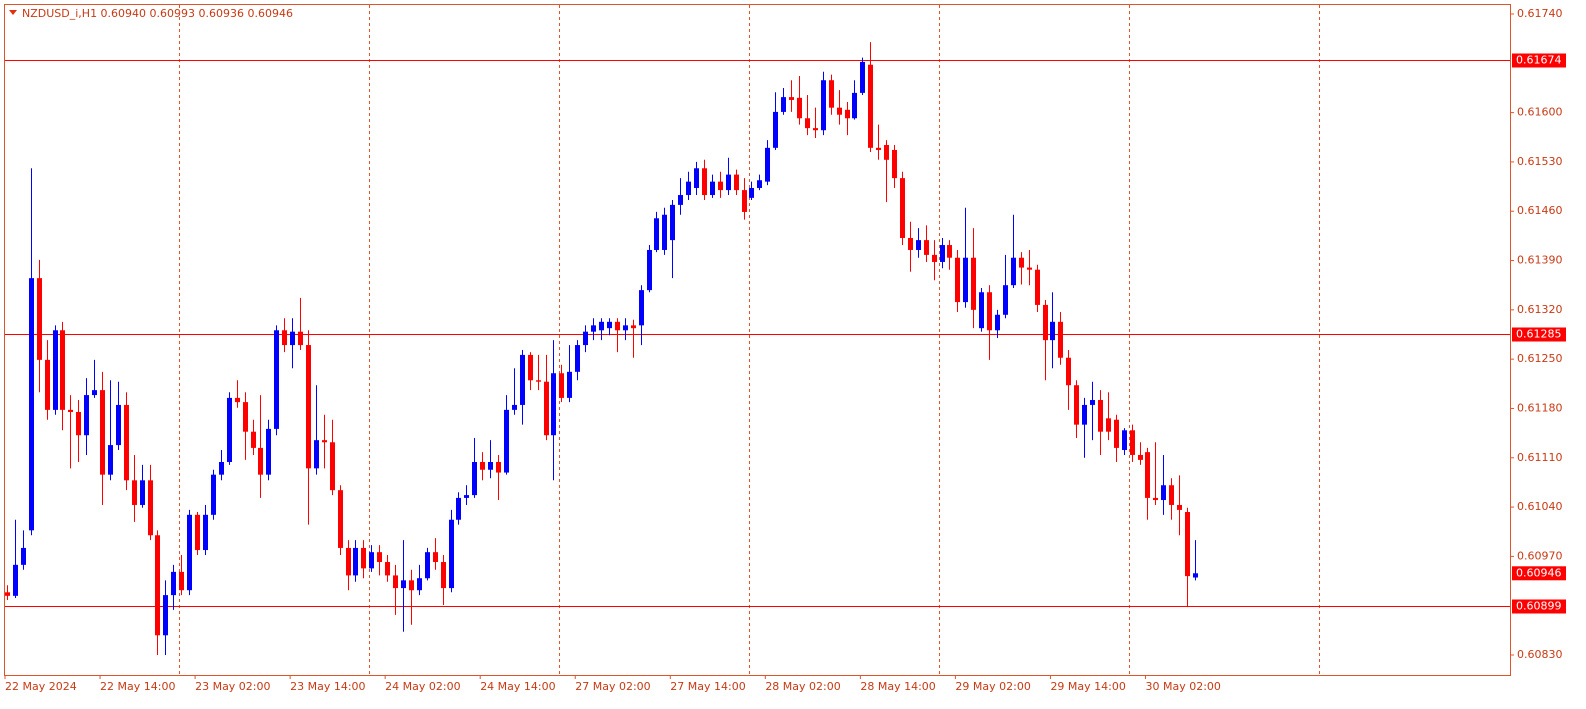  What do you see at coordinates (1540, 654) in the screenshot?
I see `y-tick-label: 0.60830` at bounding box center [1540, 654].